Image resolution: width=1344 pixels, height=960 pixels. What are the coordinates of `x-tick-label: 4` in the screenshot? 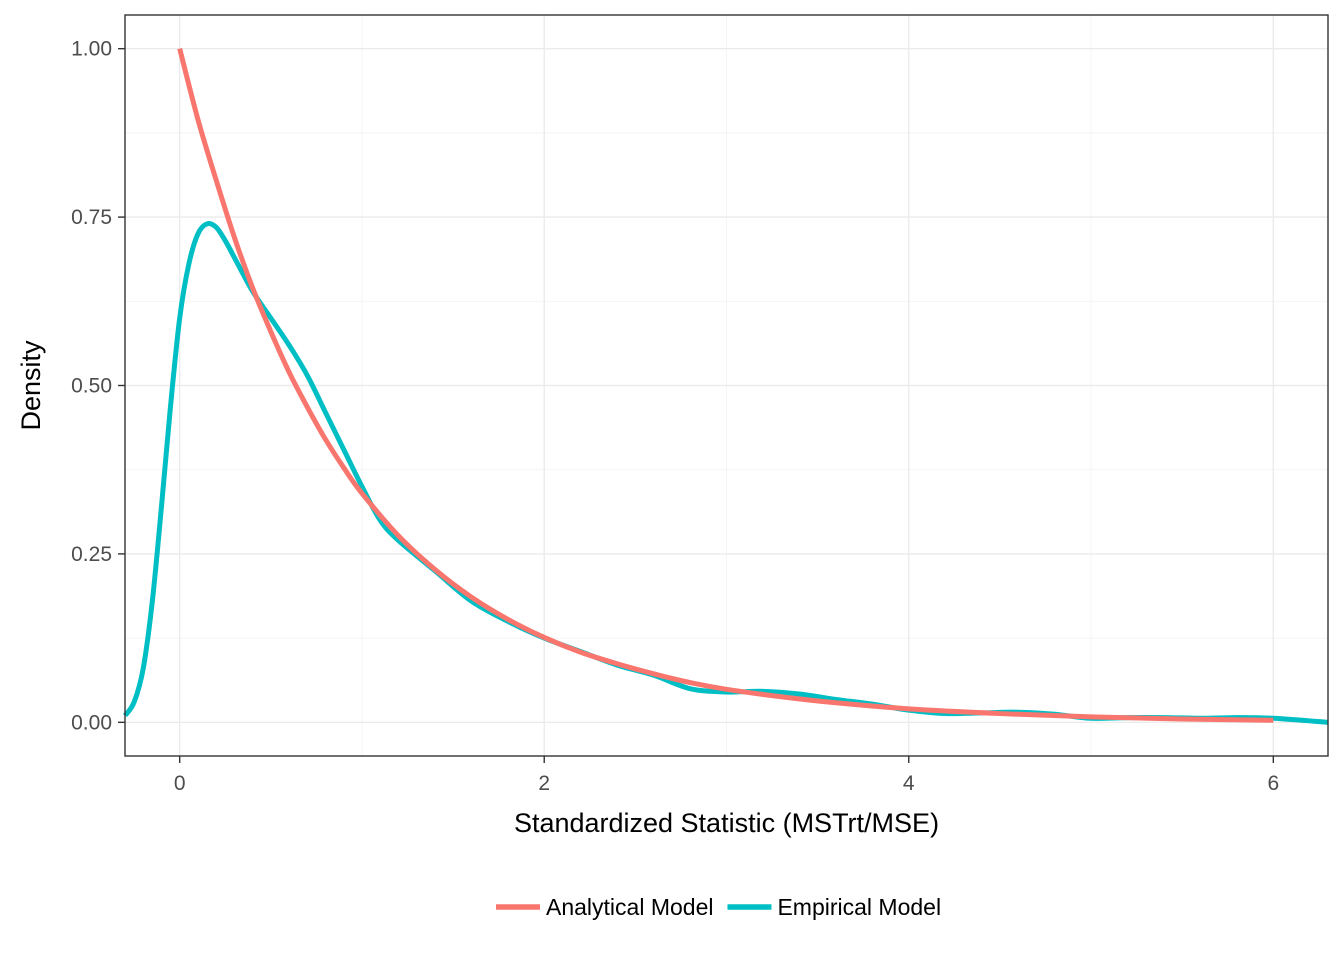 It's located at (909, 783).